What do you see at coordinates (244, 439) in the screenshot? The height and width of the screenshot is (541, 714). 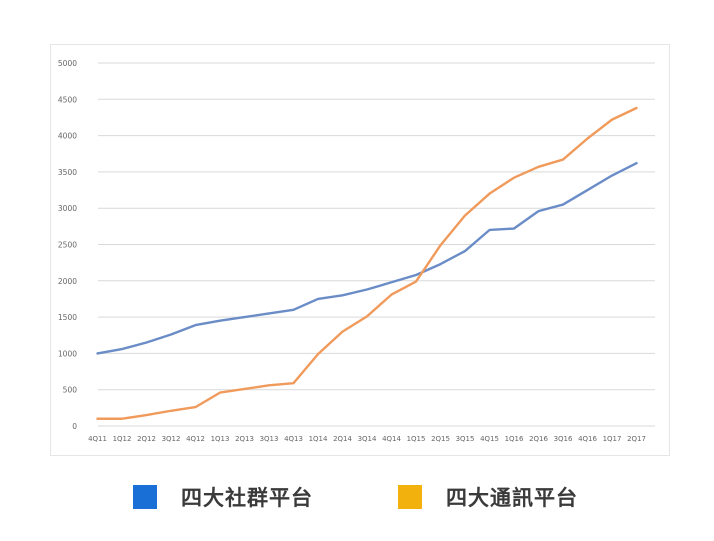 I see `x-tick-label: 2Q13` at bounding box center [244, 439].